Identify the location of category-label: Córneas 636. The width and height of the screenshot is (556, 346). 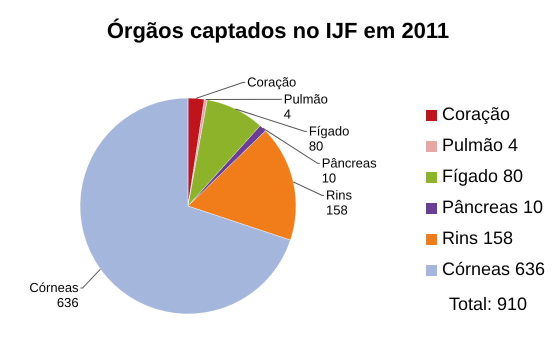
(494, 269).